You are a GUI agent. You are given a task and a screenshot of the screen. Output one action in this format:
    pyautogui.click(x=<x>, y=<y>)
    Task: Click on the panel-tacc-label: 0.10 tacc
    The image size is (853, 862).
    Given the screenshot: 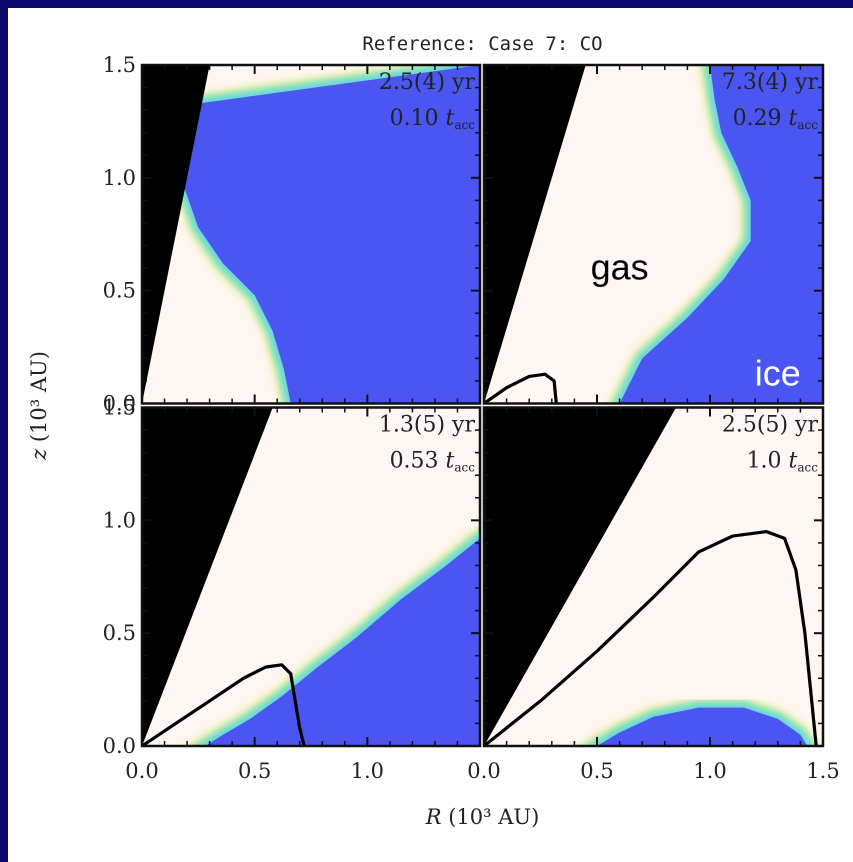 What is the action you would take?
    pyautogui.click(x=433, y=119)
    